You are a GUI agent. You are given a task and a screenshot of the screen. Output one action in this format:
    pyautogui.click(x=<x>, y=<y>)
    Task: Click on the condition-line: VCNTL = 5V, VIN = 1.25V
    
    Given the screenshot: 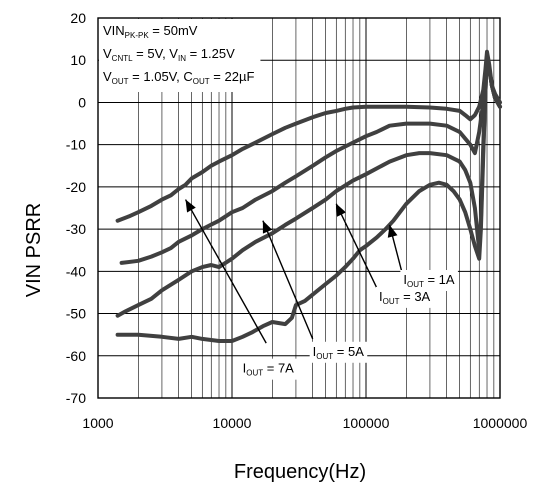 What is the action you would take?
    pyautogui.click(x=169, y=54)
    